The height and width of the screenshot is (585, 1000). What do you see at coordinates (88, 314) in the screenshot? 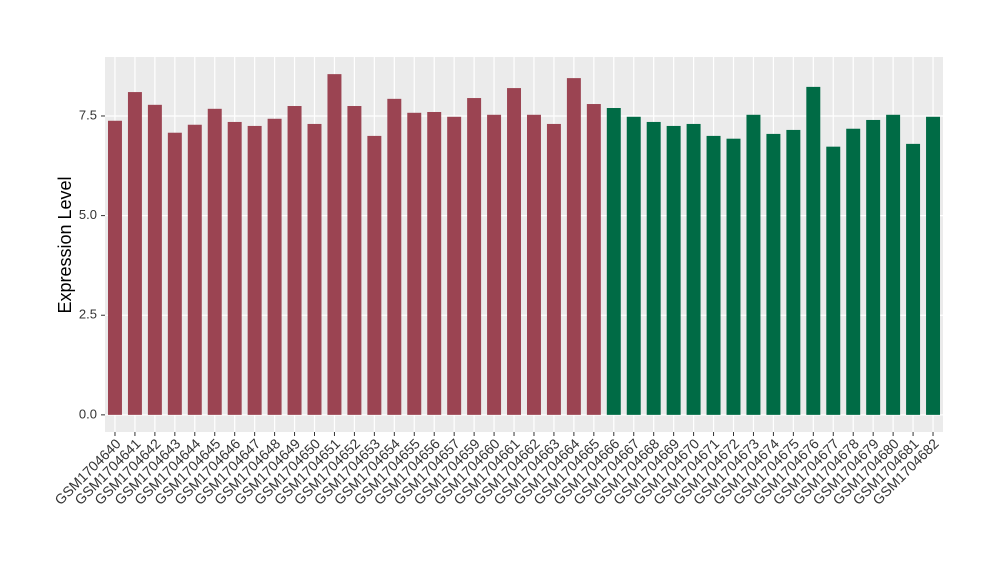
I see `y-tick-label: 2.5` at bounding box center [88, 314].